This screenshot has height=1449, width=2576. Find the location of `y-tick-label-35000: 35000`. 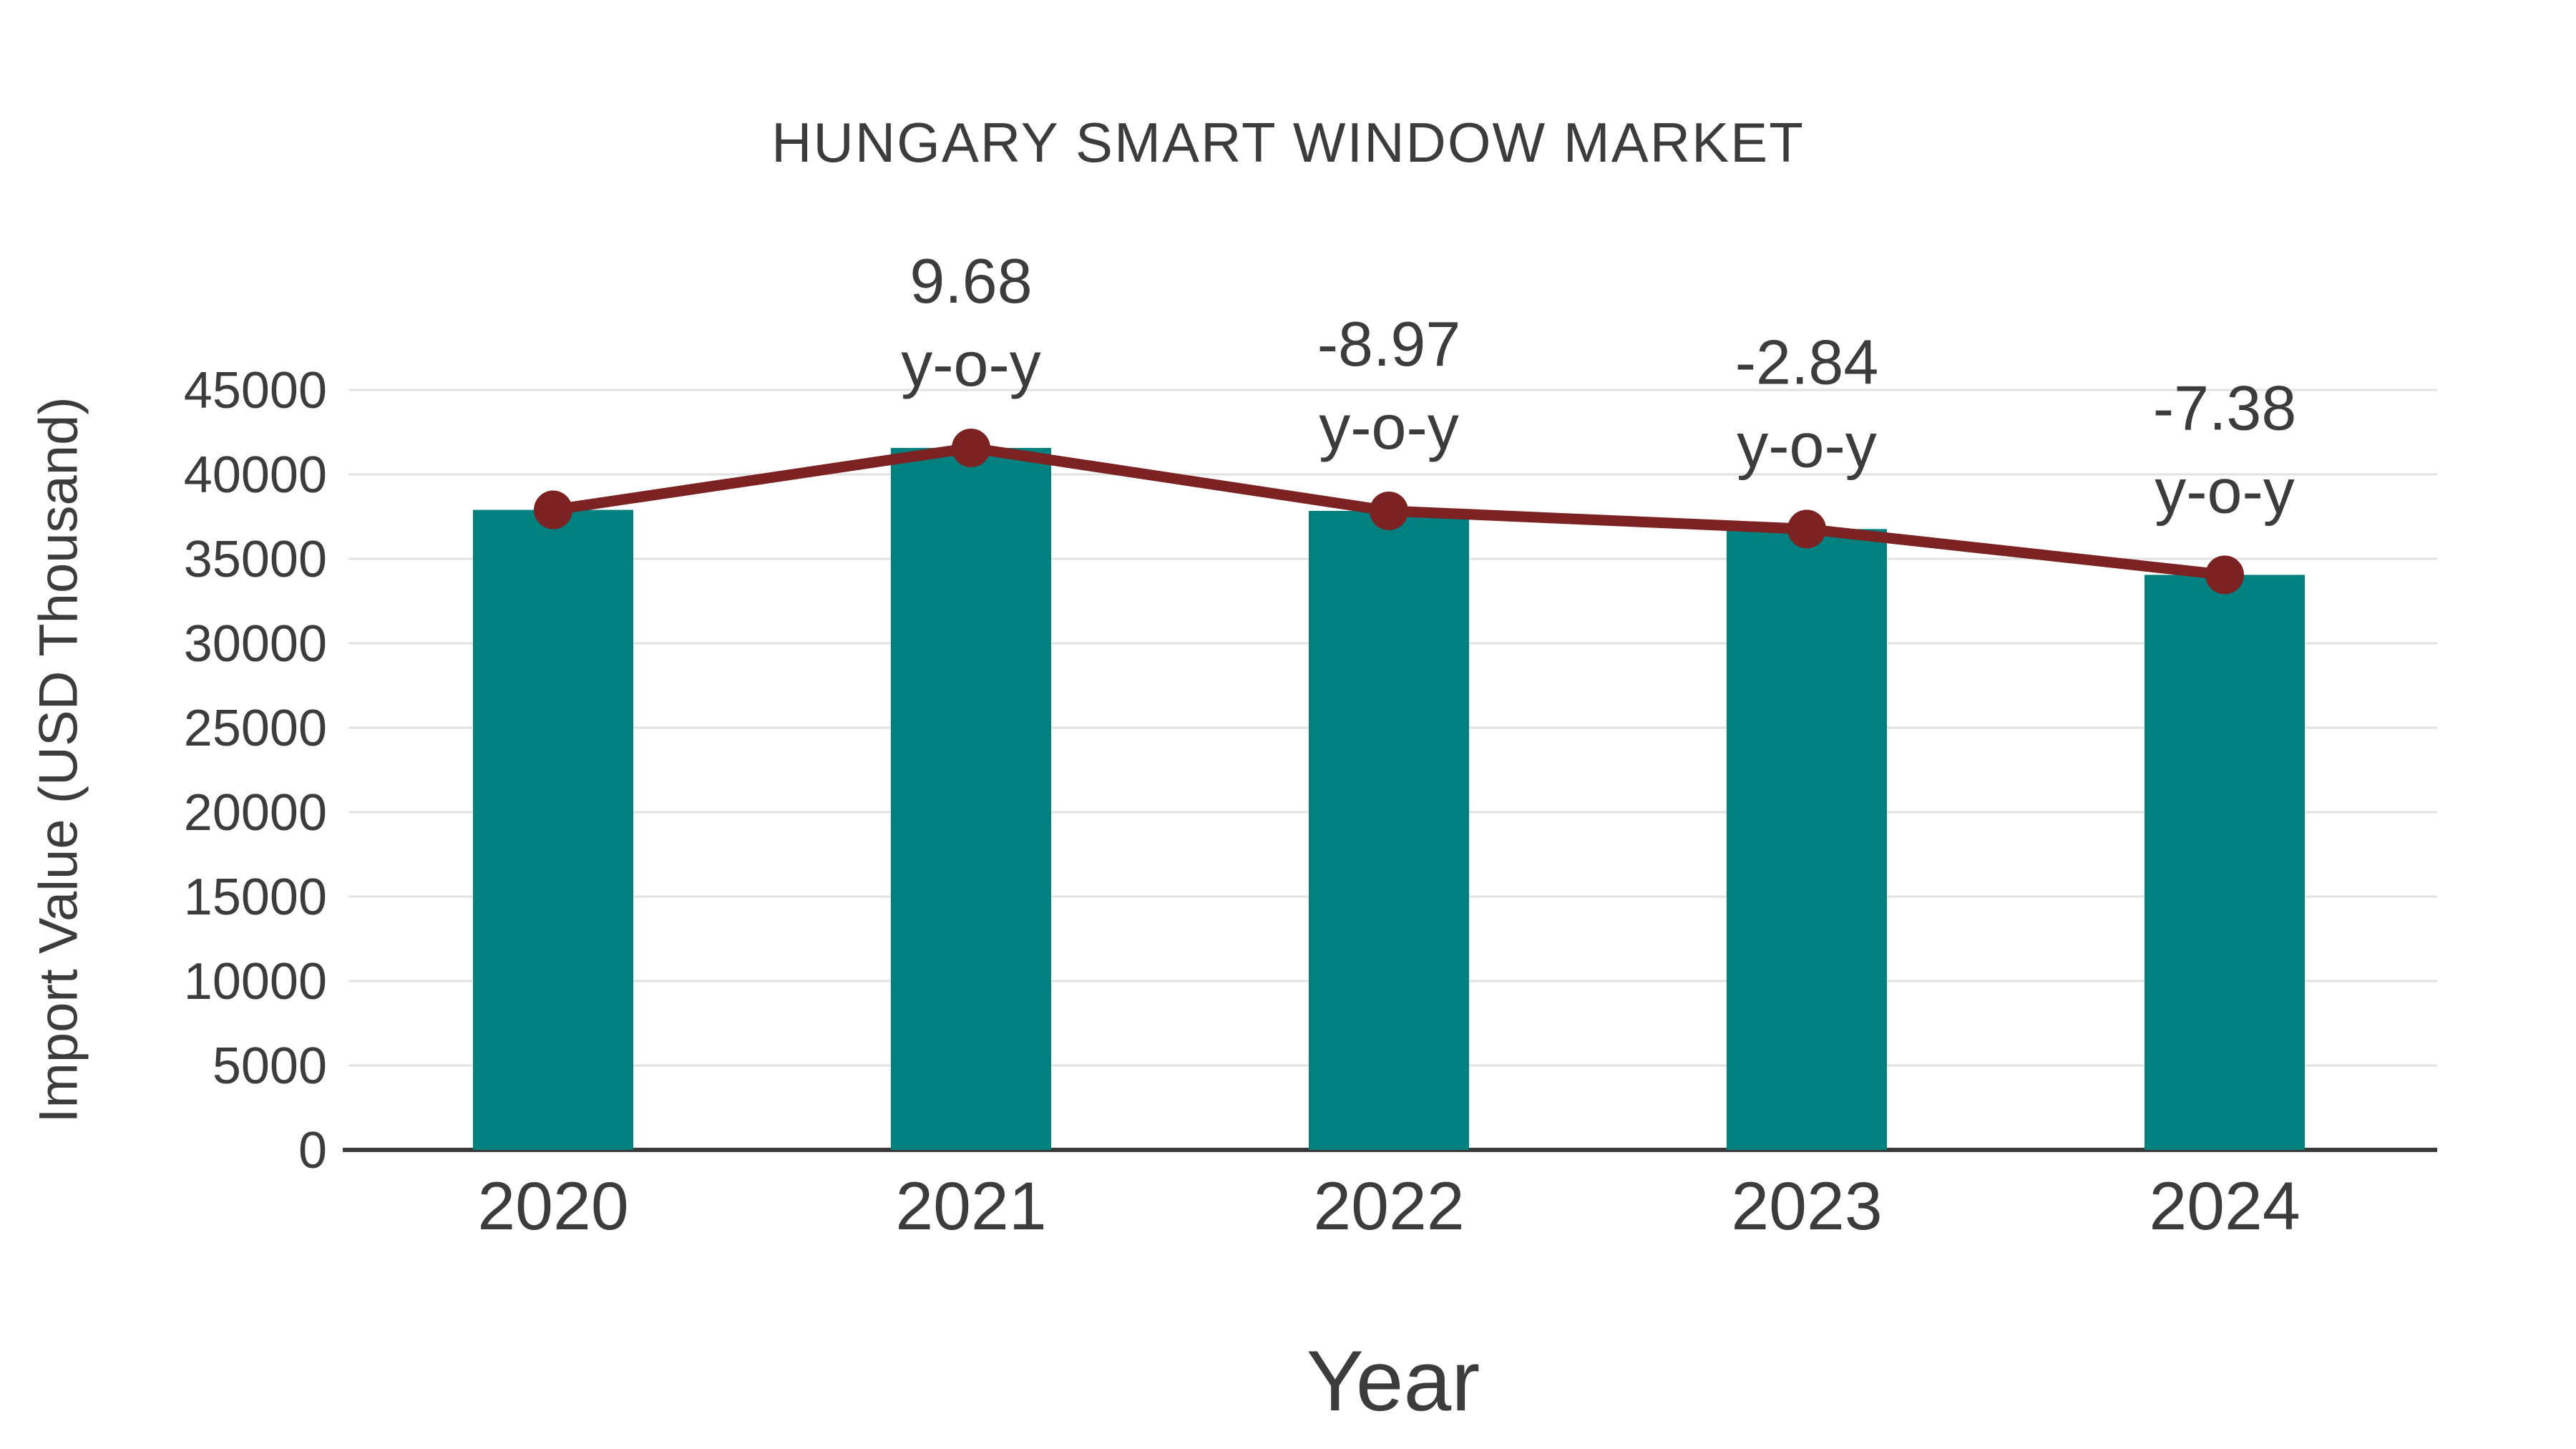

y-tick-label-35000: 35000 is located at coordinates (255, 559).